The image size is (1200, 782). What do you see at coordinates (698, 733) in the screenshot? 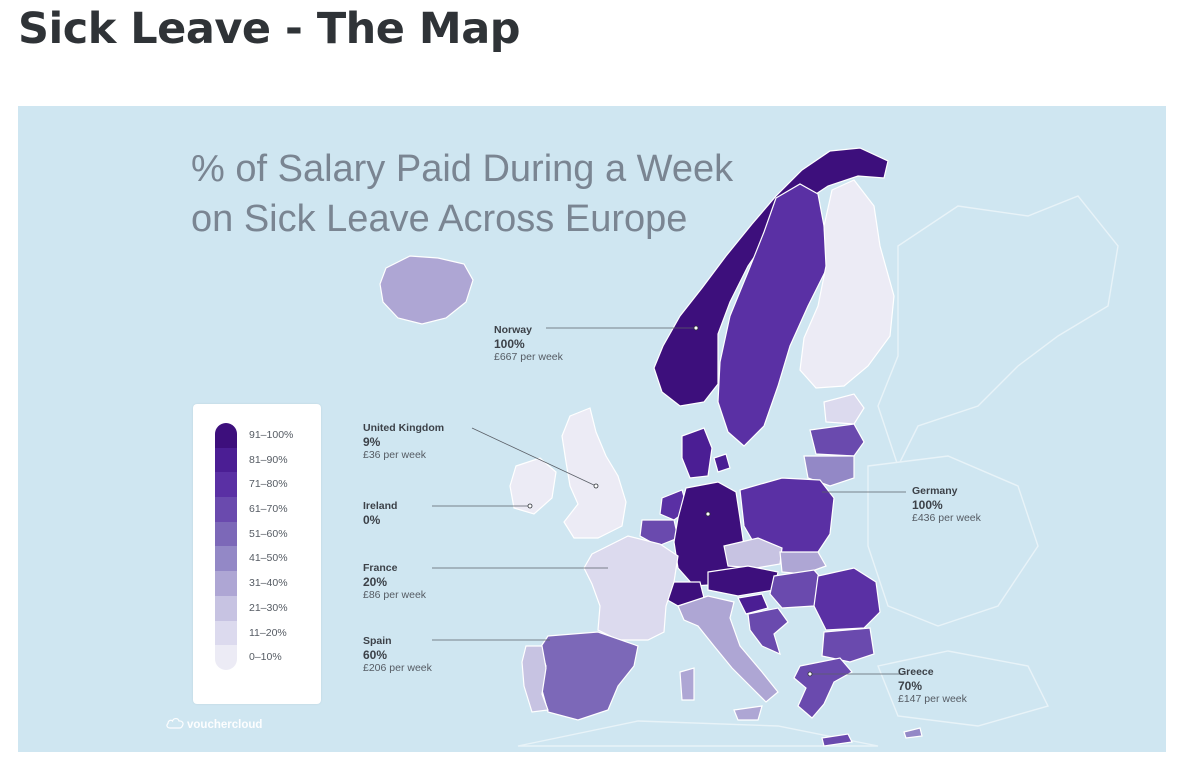
I see `africa-outline` at bounding box center [698, 733].